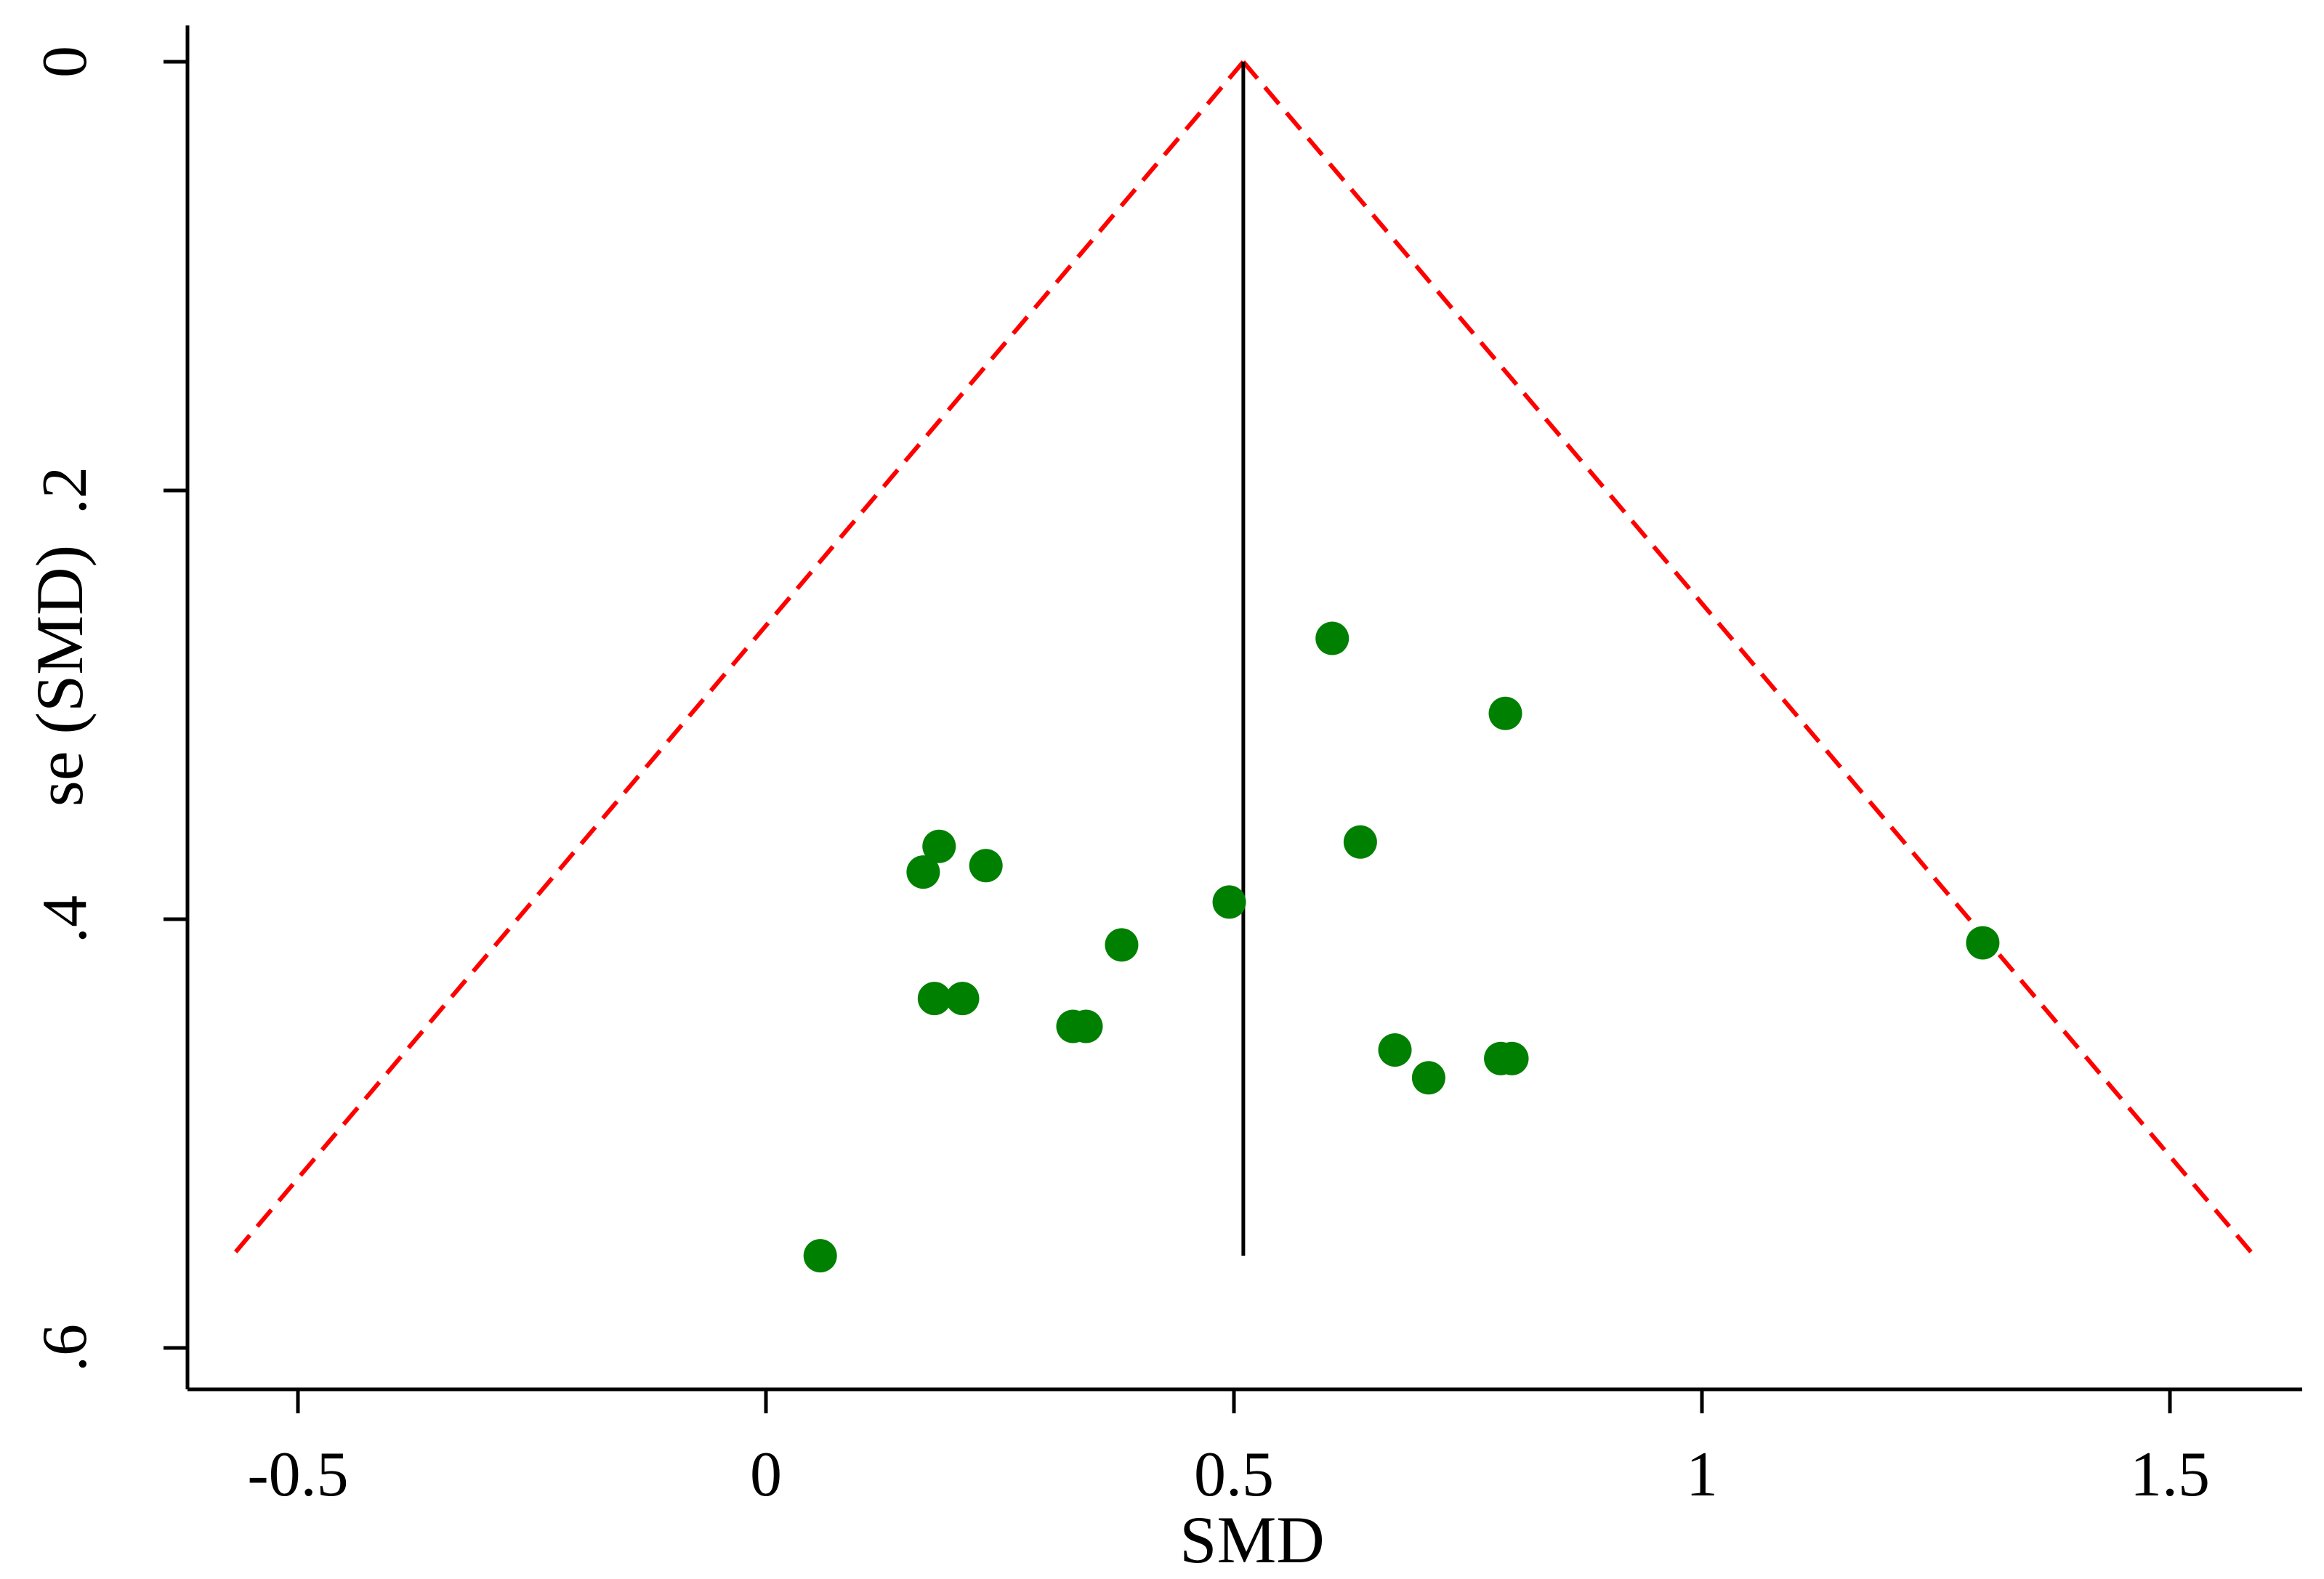  Describe the element at coordinates (65, 490) in the screenshot. I see `y-tick-label: .2` at that location.